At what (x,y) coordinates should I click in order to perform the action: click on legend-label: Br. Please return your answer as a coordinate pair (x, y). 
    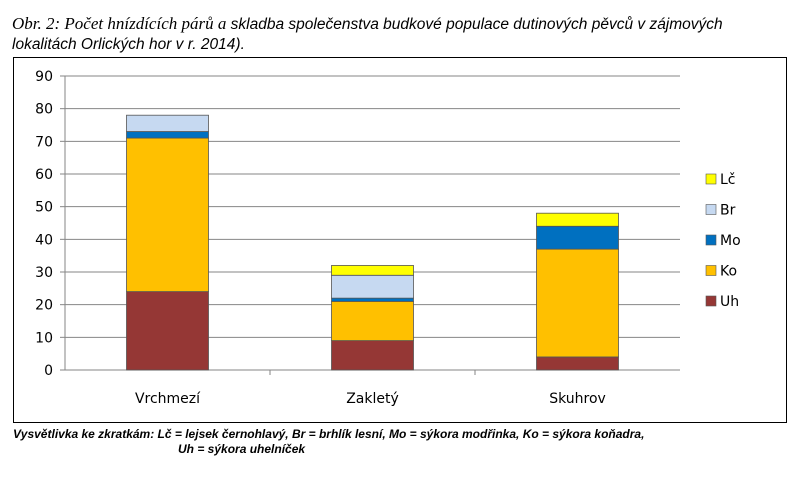
    Looking at the image, I should click on (728, 211).